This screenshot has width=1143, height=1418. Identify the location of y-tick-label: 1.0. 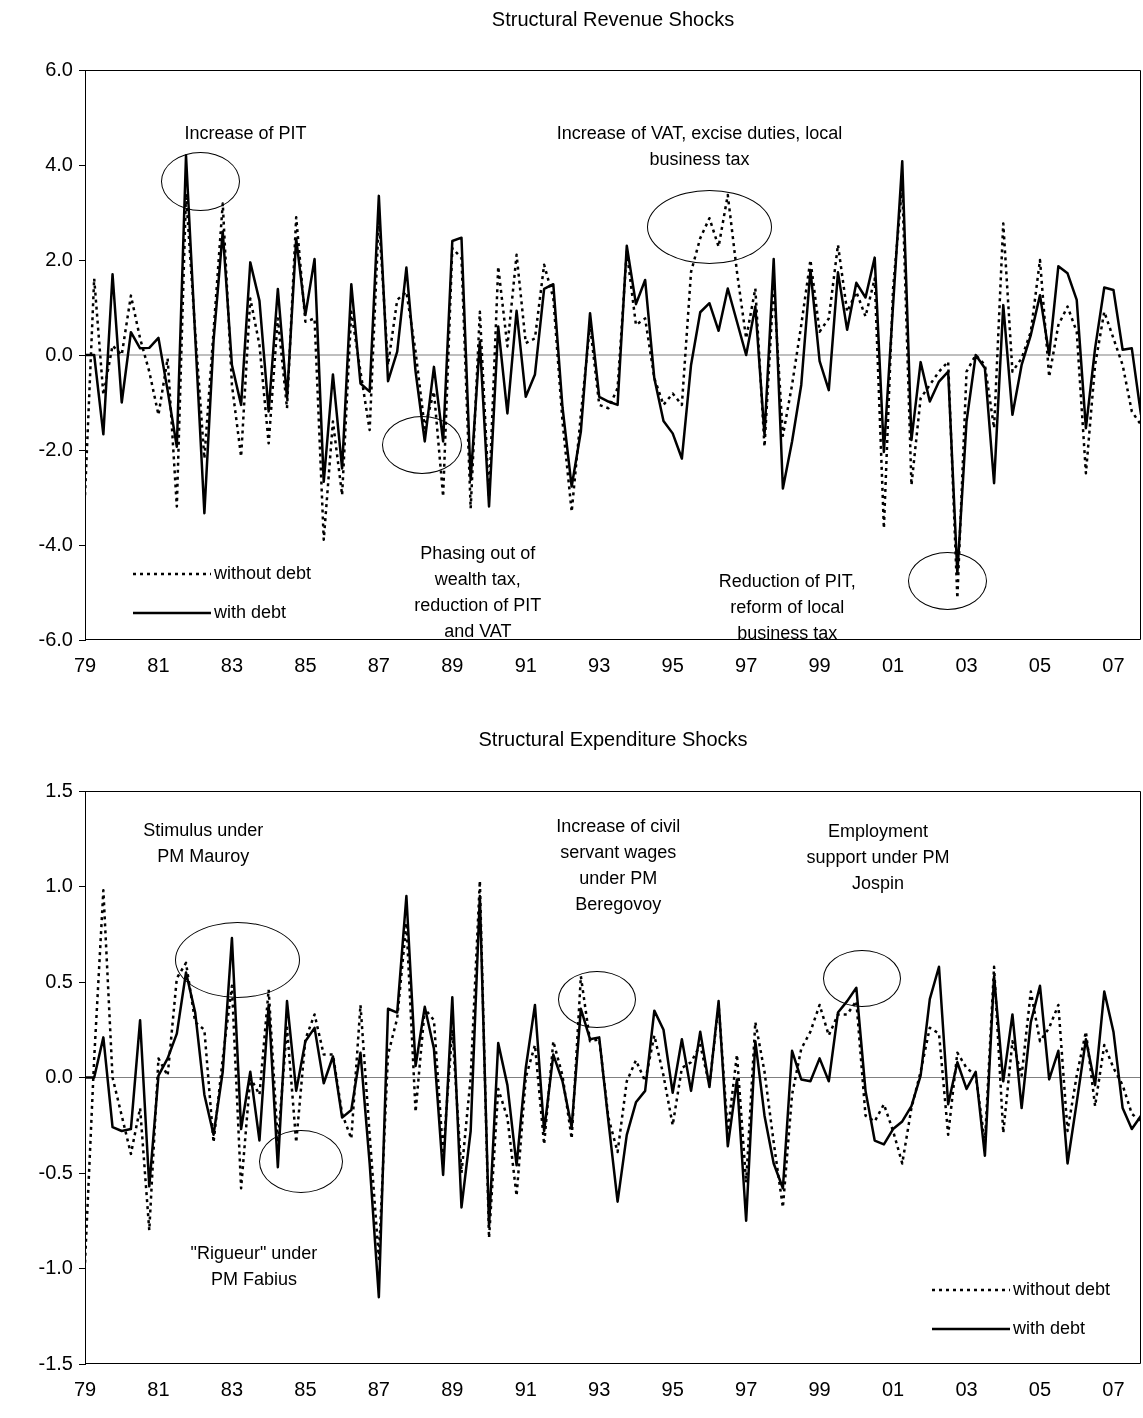
(59, 885).